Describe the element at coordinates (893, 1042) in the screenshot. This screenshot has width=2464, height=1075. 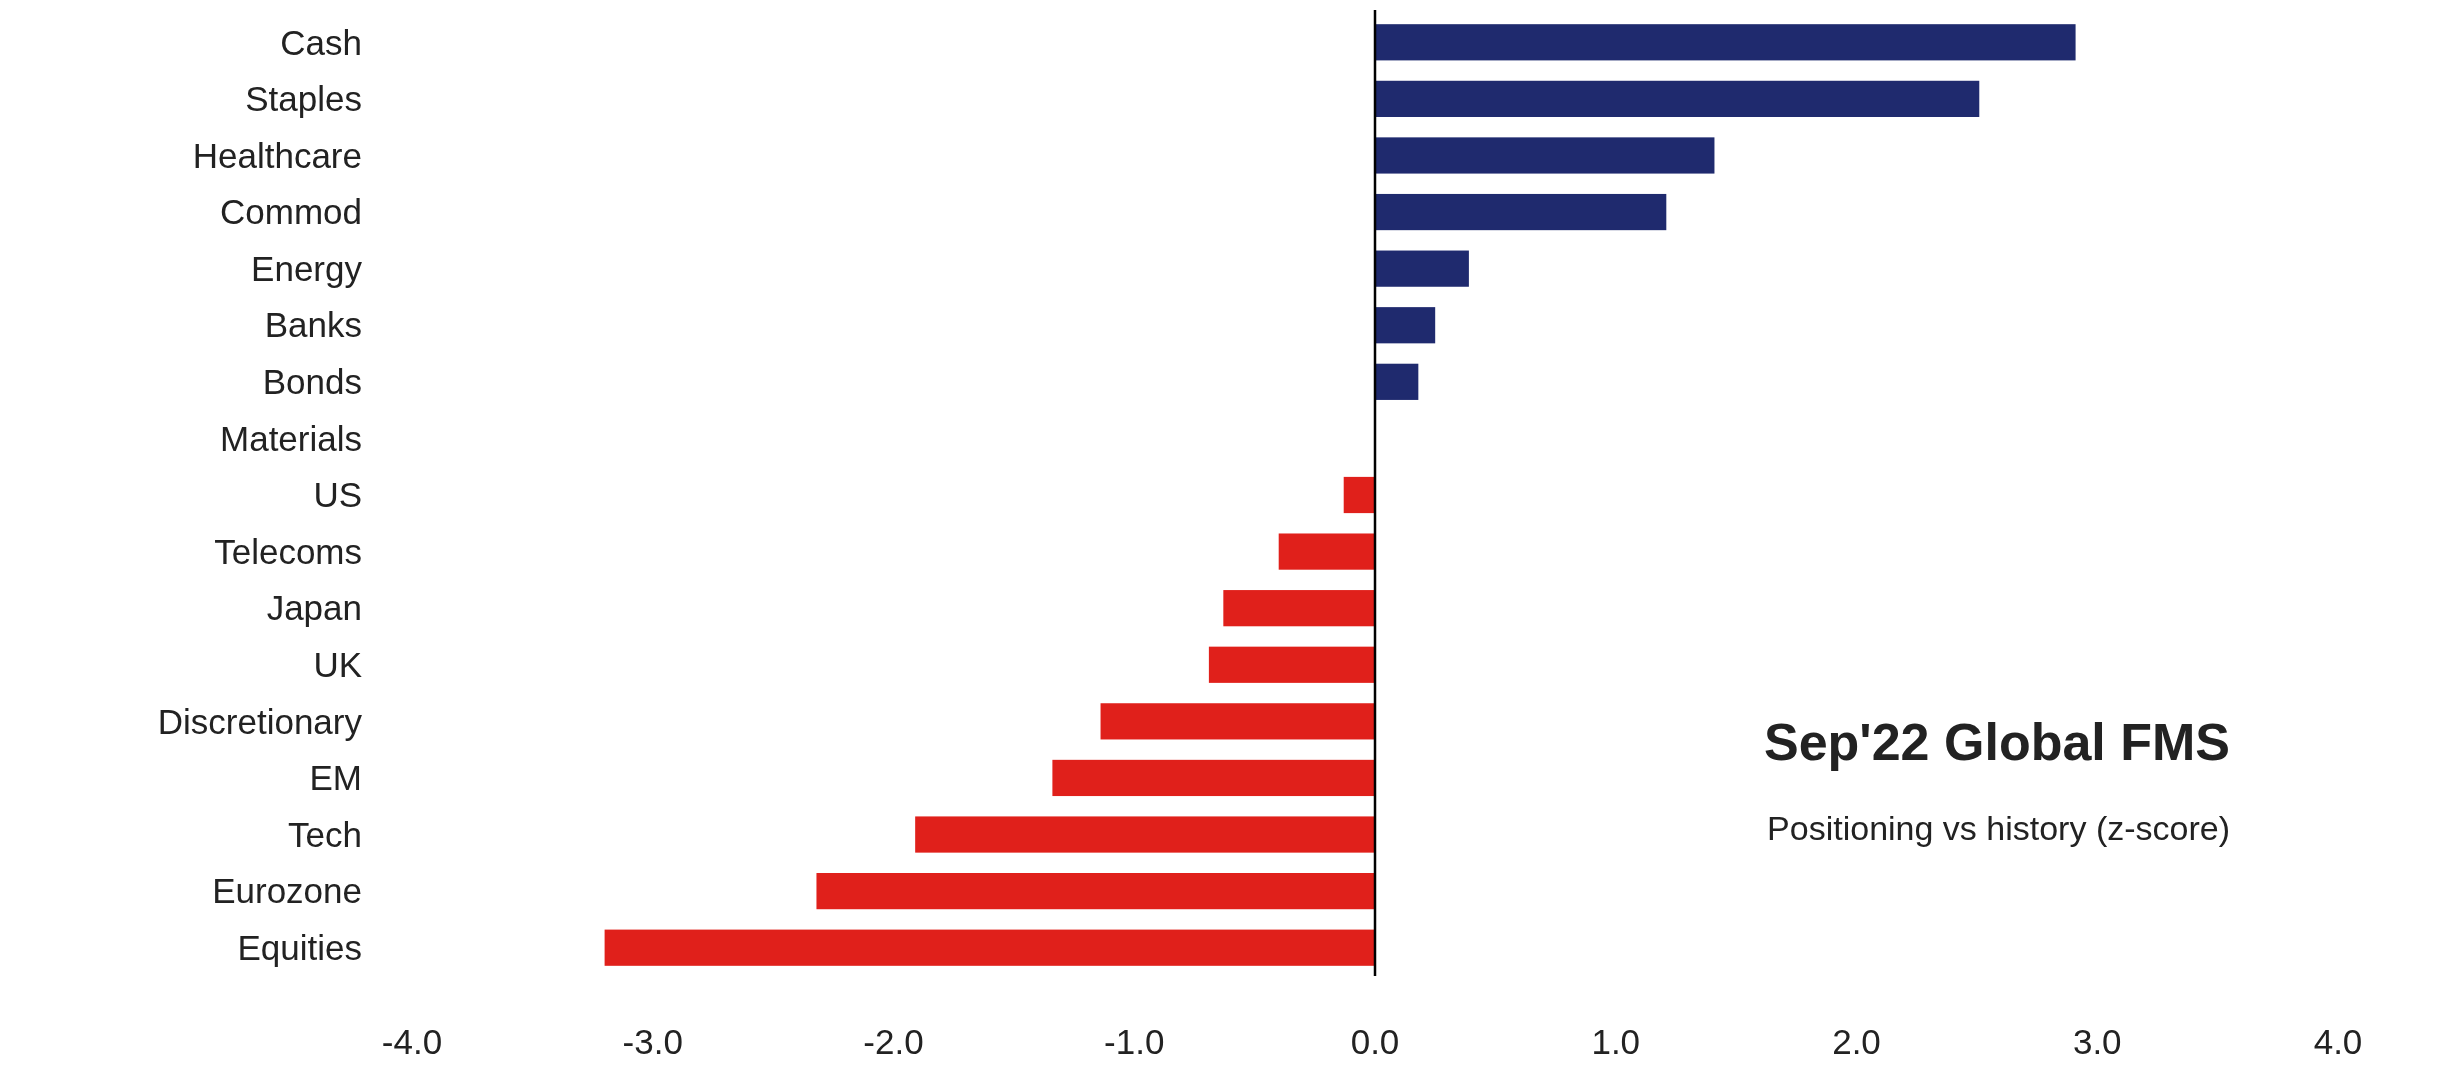
I see `x-tick-label: -2.0` at that location.